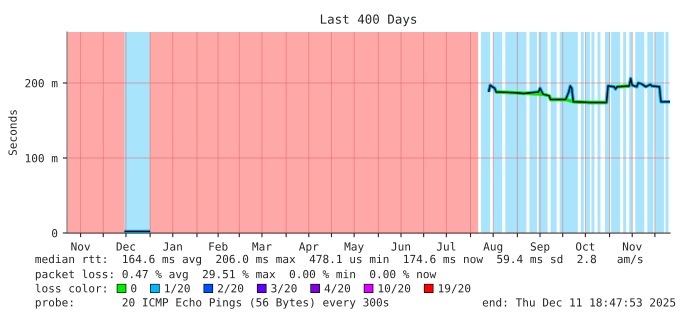  Describe the element at coordinates (394, 289) in the screenshot. I see `legend-label: 10/20` at that location.